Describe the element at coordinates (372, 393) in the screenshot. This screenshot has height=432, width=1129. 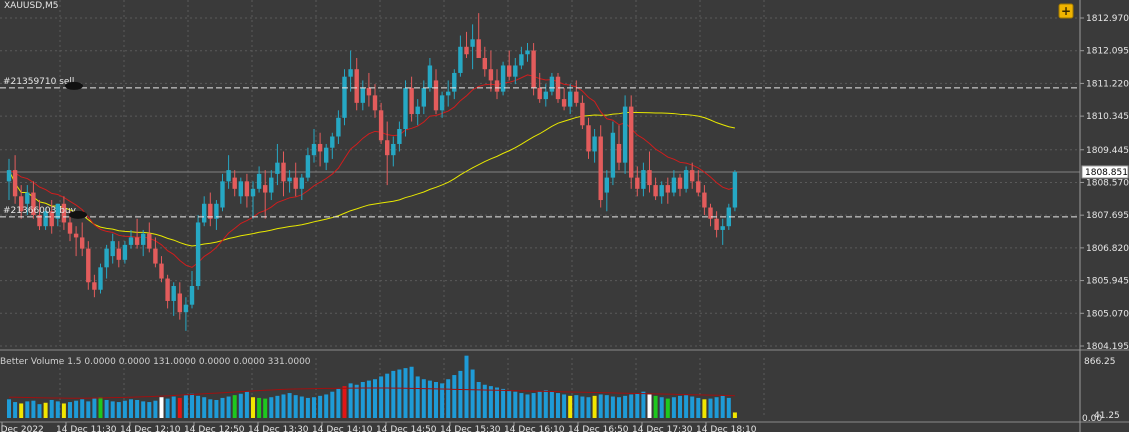
I see `volume-average-line` at that location.